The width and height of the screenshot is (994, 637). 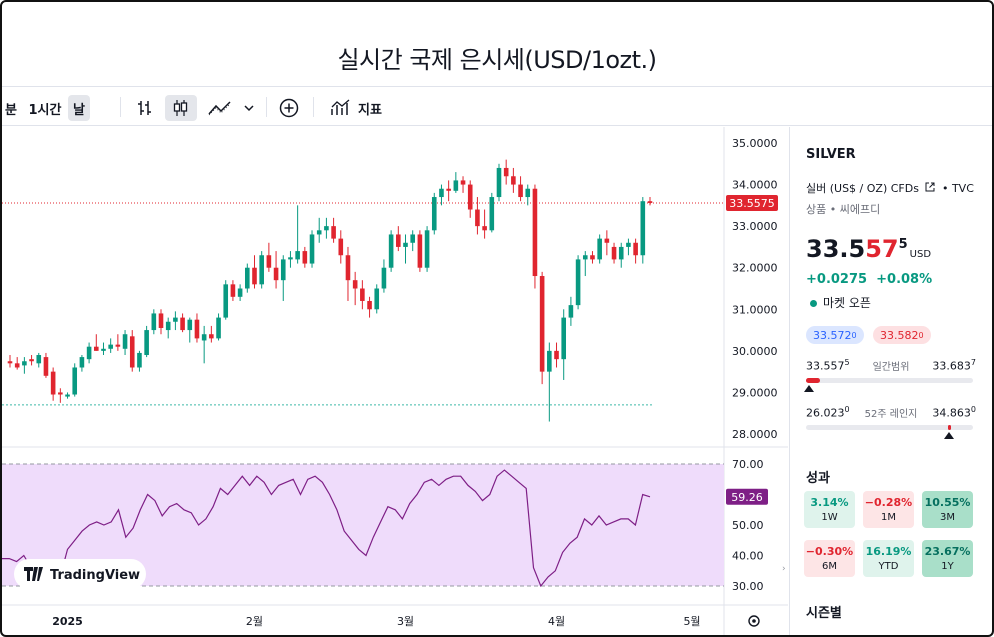 What do you see at coordinates (829, 551) in the screenshot?
I see `performance-value: −0.30%` at bounding box center [829, 551].